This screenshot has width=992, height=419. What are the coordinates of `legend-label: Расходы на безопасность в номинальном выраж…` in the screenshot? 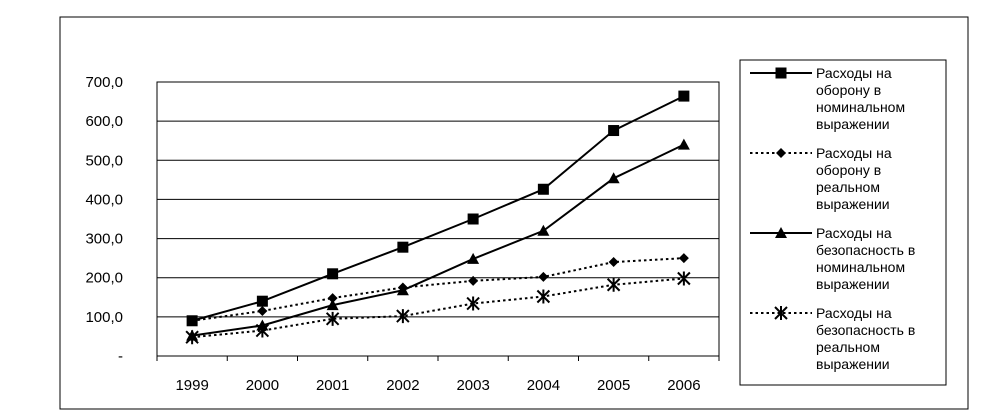 It's located at (865, 258).